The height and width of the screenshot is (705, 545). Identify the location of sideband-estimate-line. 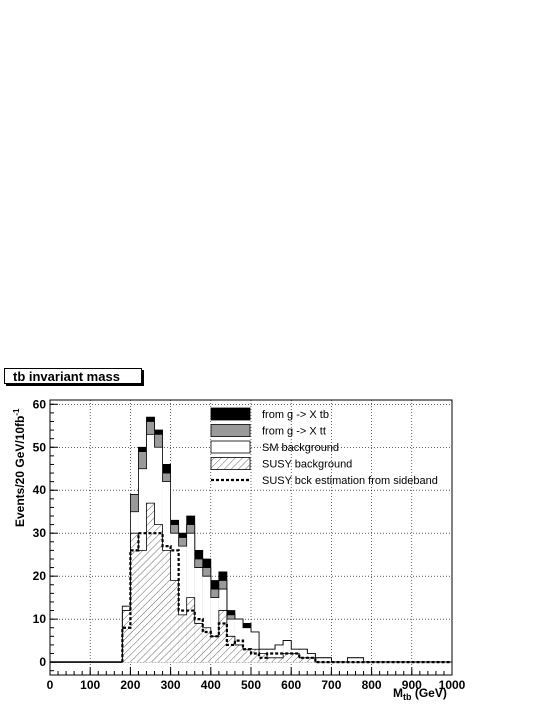
(286, 598).